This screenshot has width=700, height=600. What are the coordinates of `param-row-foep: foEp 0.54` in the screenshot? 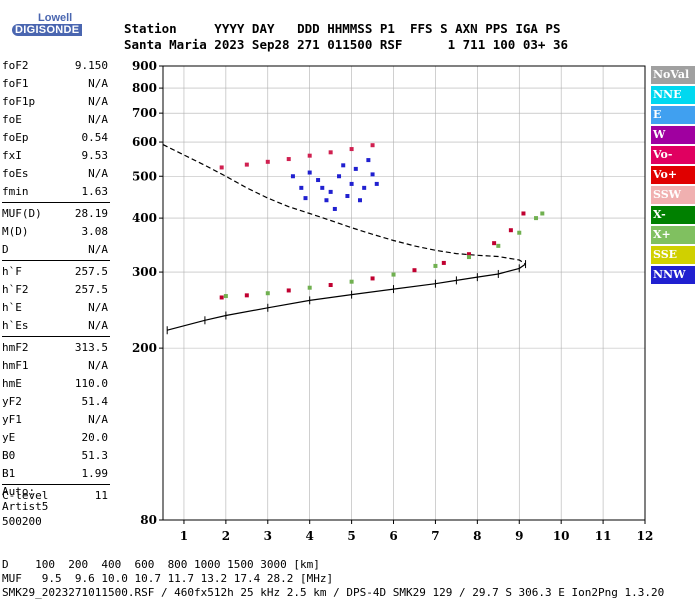 It's located at (56, 138).